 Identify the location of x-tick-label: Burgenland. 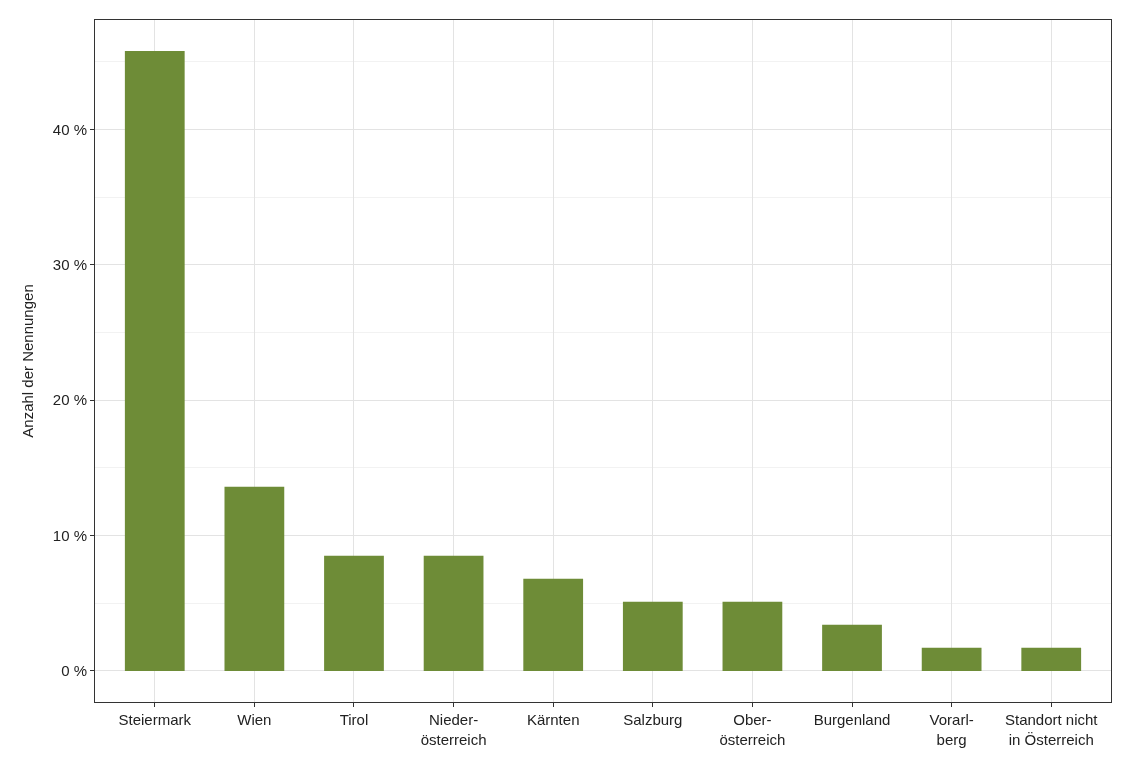
(852, 719).